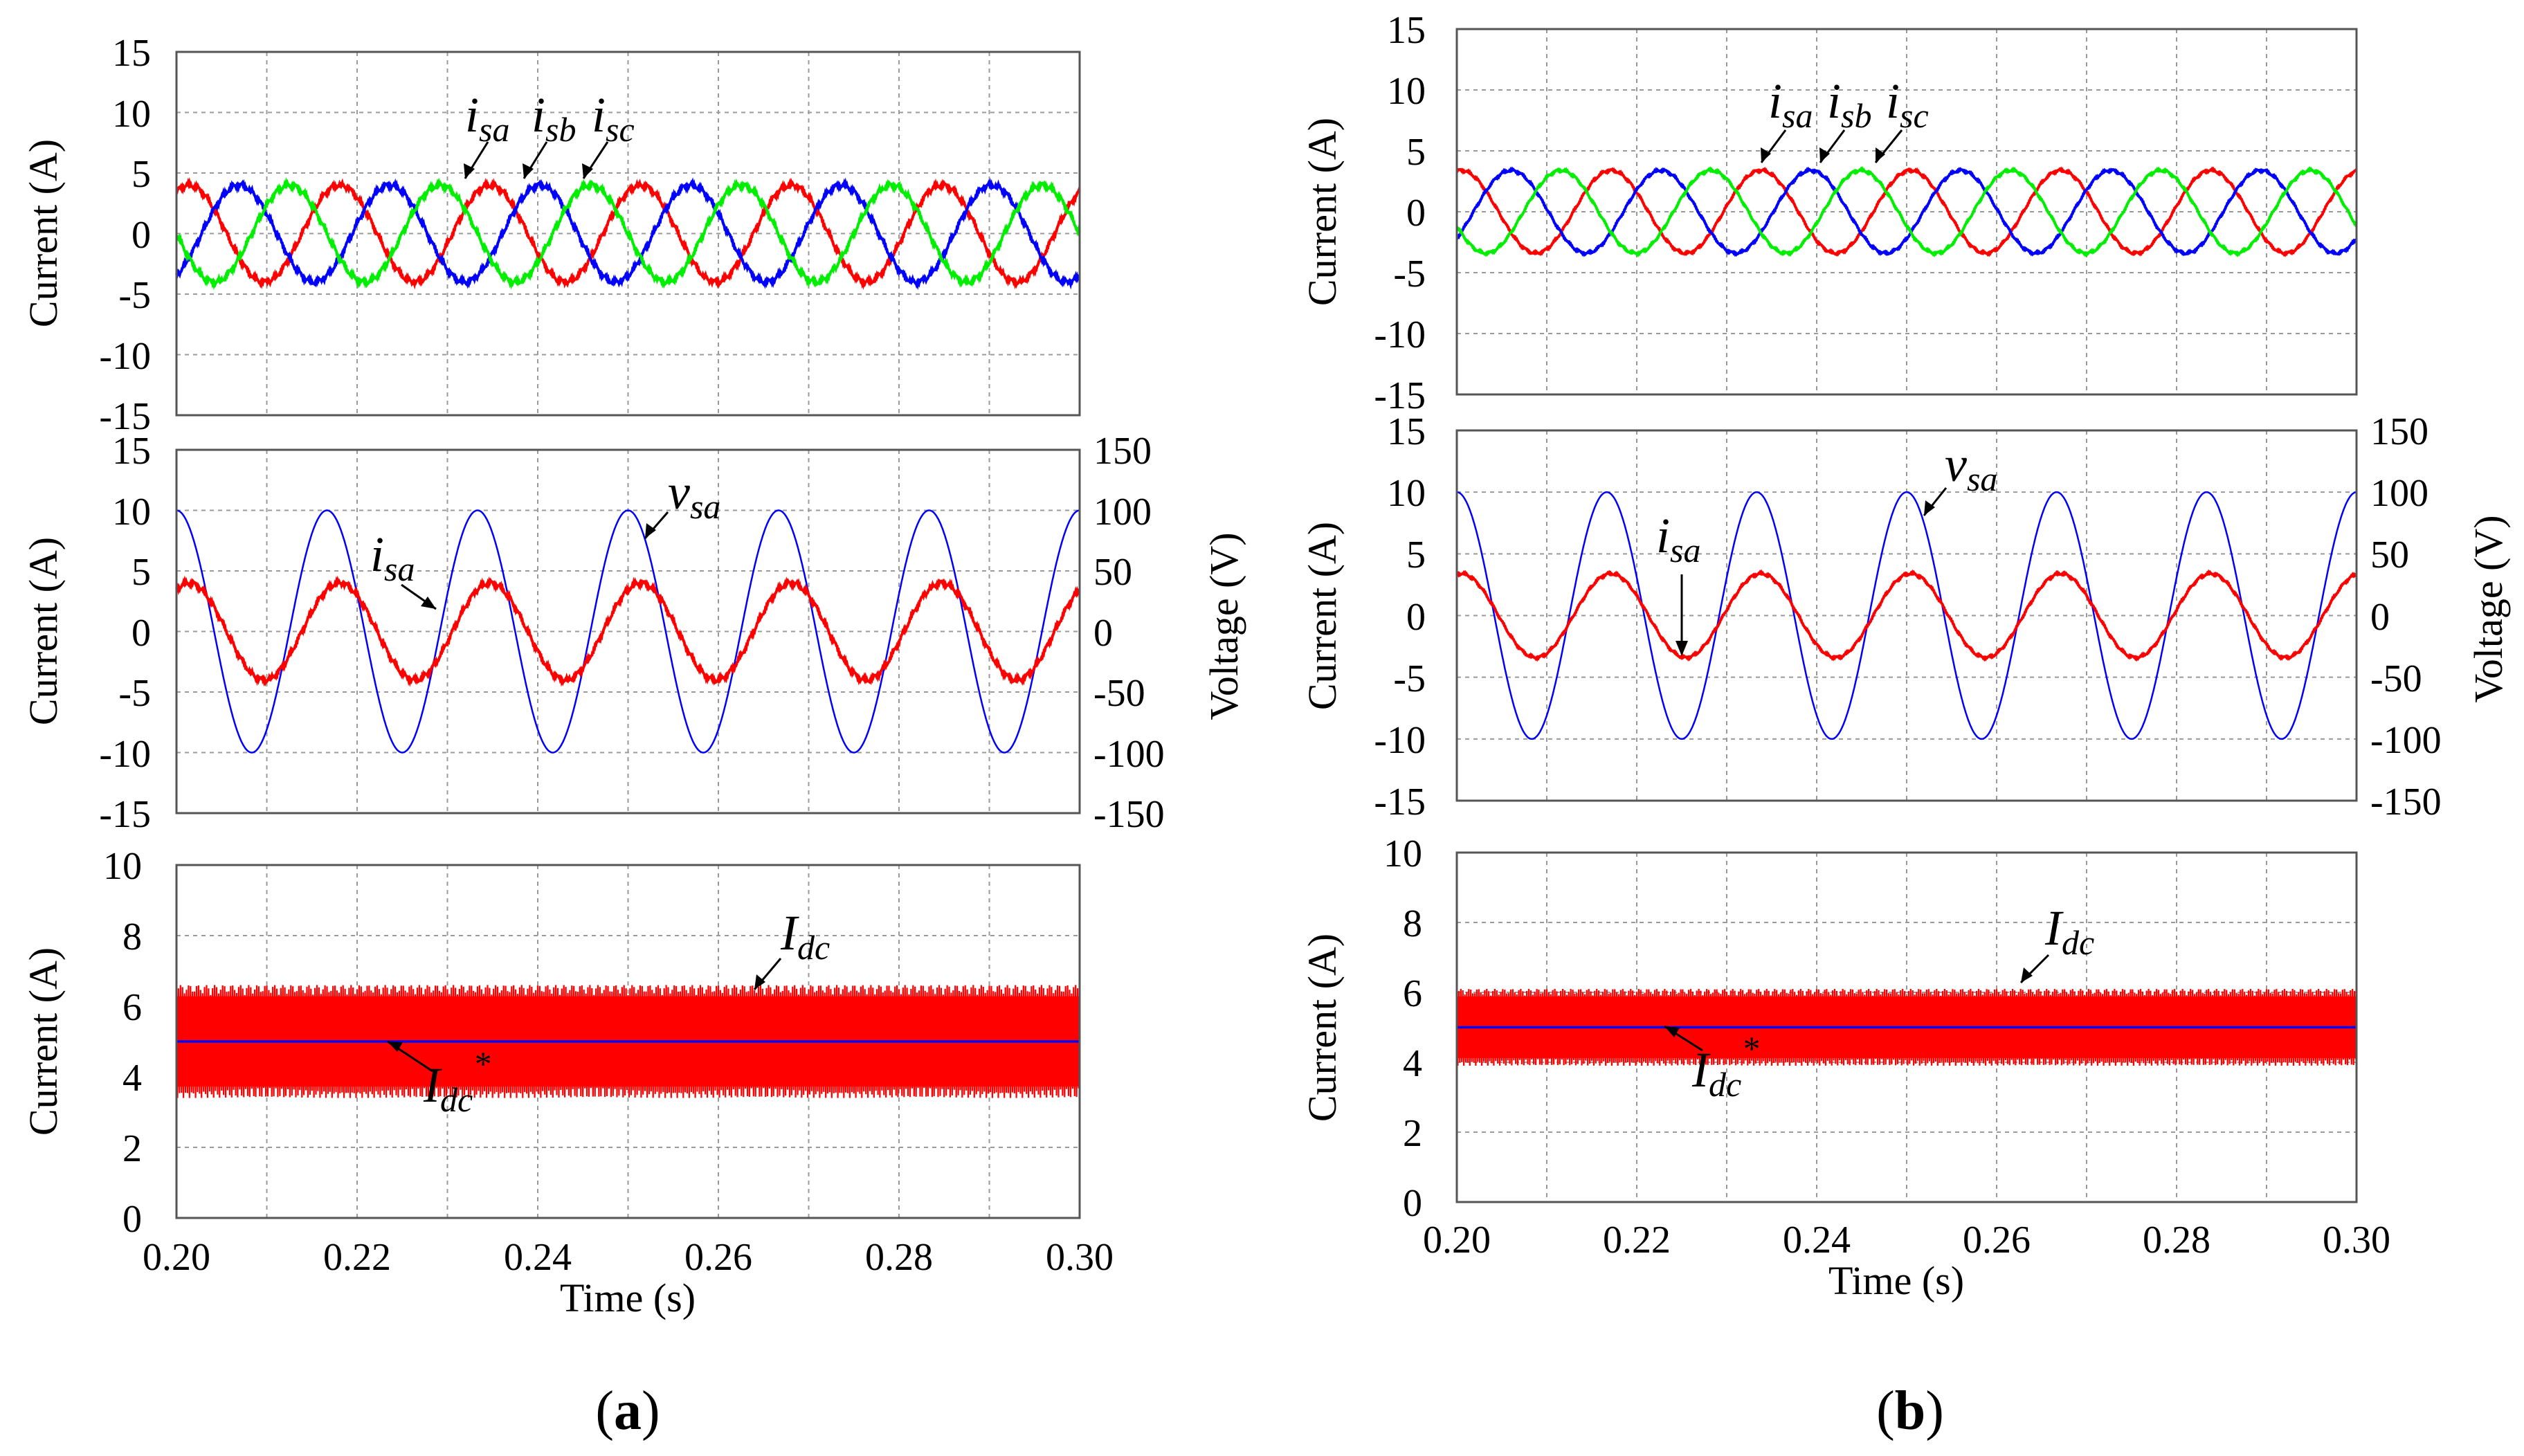 The image size is (2524, 1456). What do you see at coordinates (2069, 931) in the screenshot?
I see `annotation-label: Idc` at bounding box center [2069, 931].